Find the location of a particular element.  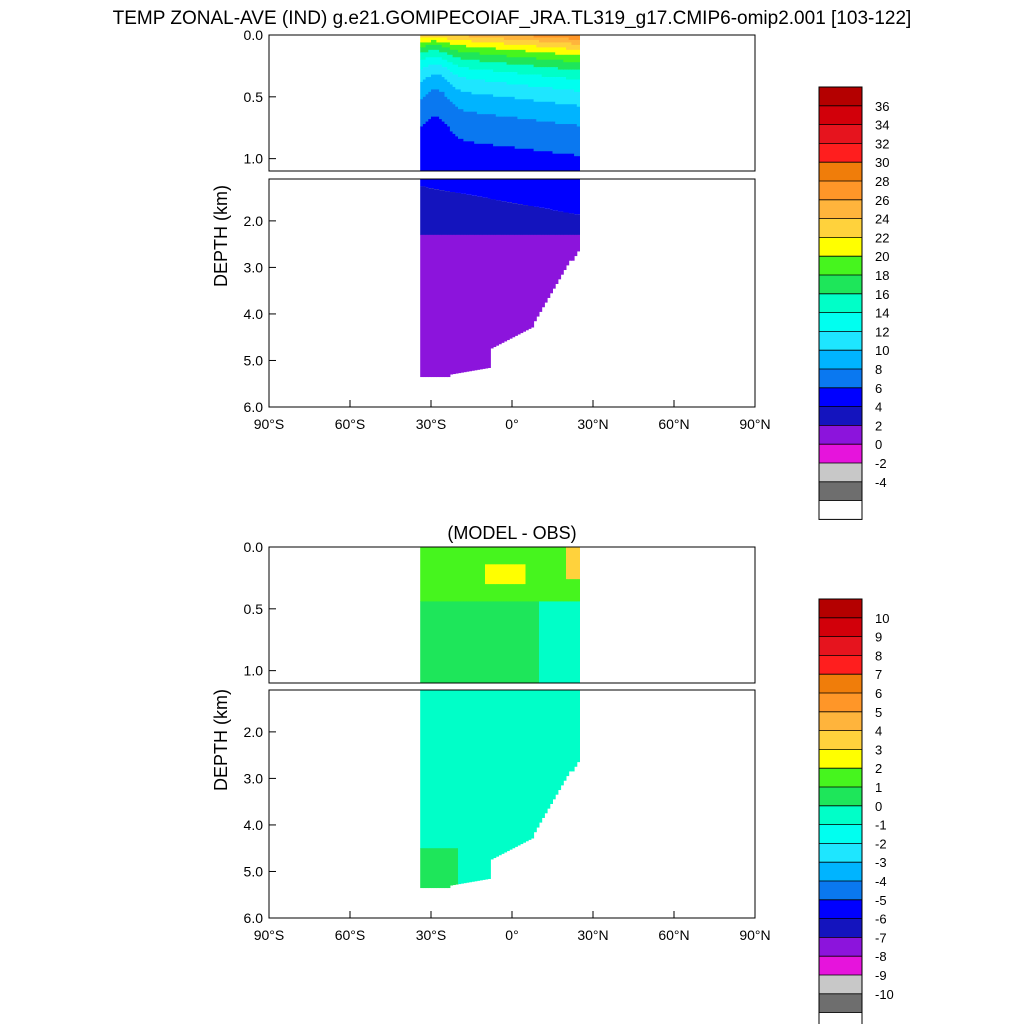

x-tick-label: 30°S is located at coordinates (431, 935).